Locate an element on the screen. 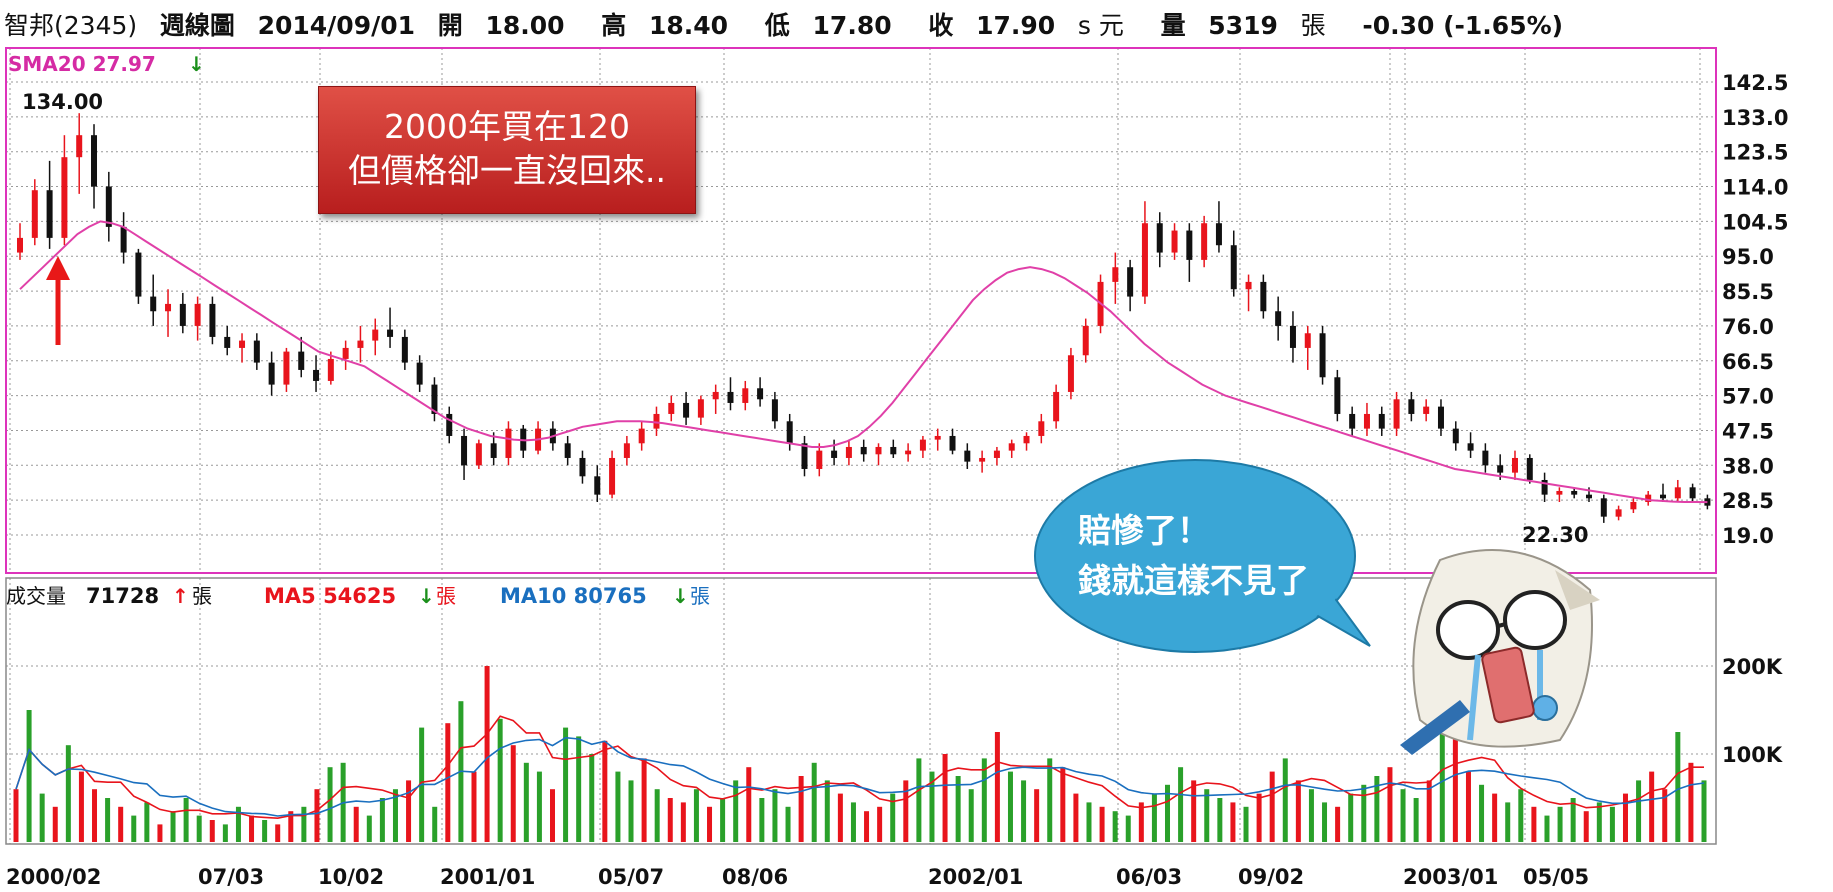 This screenshot has width=1833, height=892. price-tick-label: 38.0 is located at coordinates (1748, 466).